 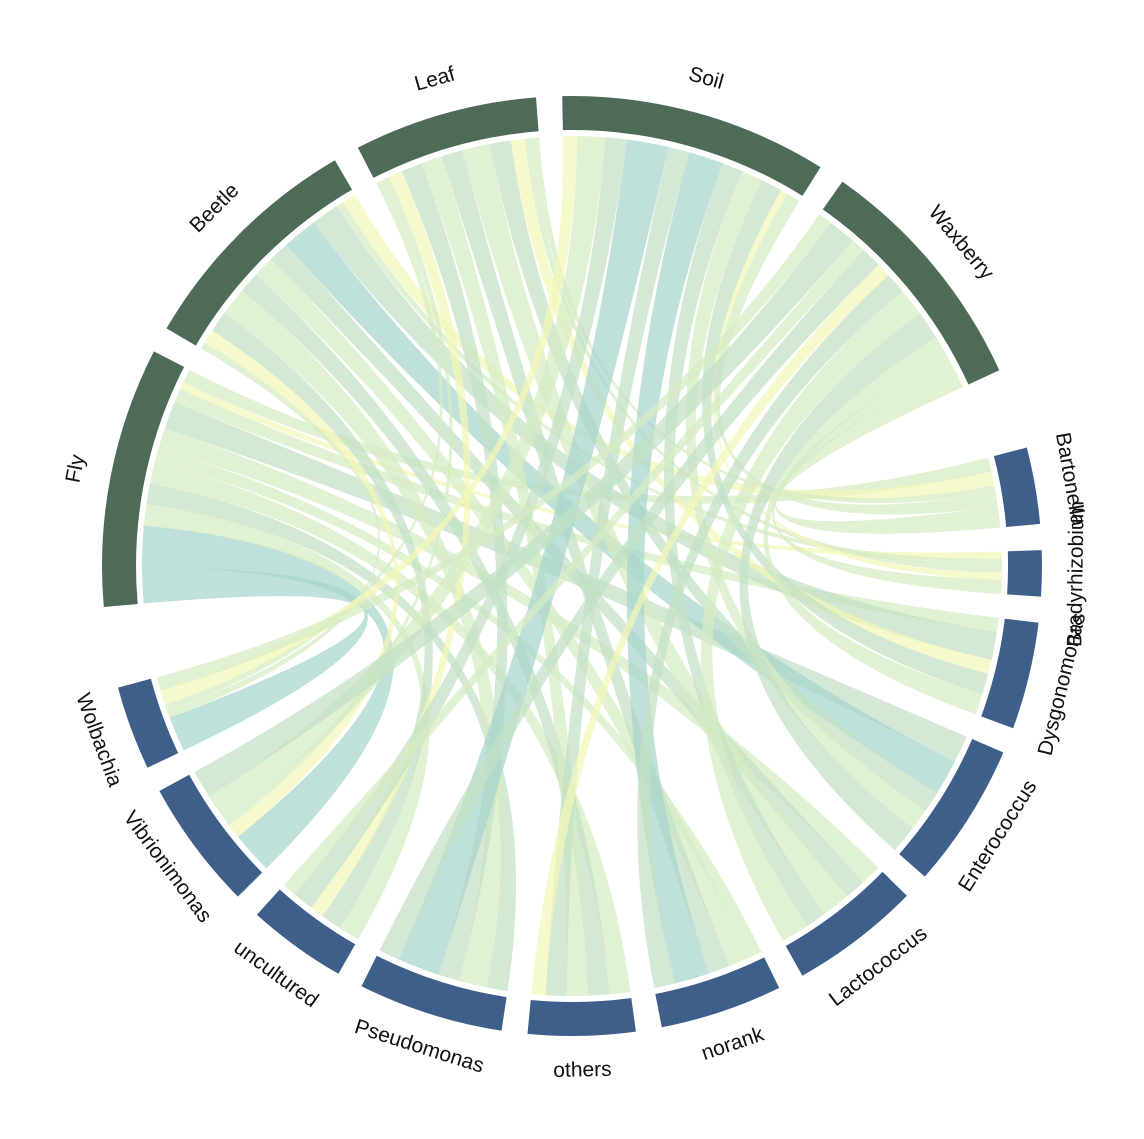 I want to click on sector-vibrionimonas, so click(x=211, y=835).